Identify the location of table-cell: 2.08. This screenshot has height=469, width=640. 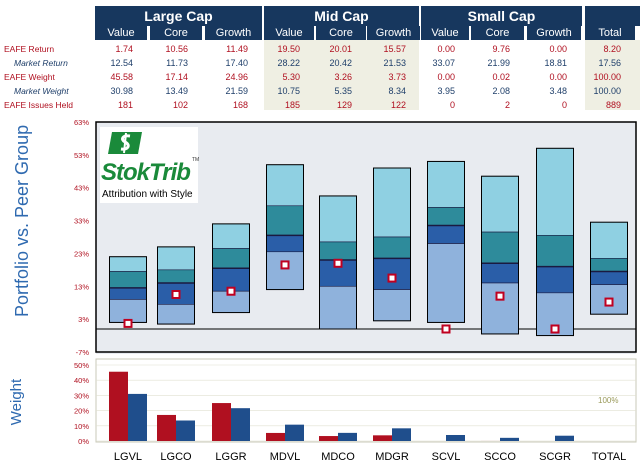
(501, 91).